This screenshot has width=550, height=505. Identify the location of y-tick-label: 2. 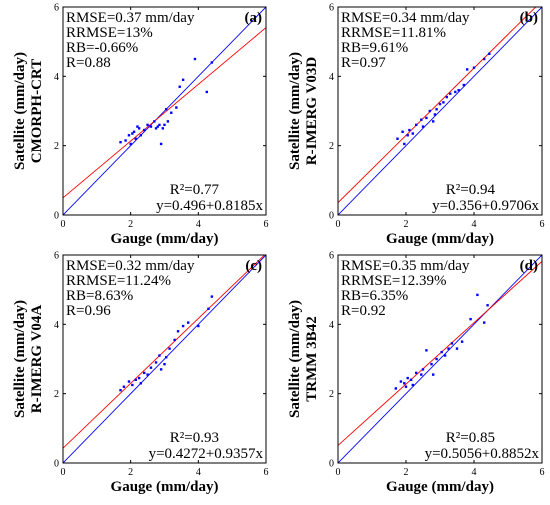
(56, 146).